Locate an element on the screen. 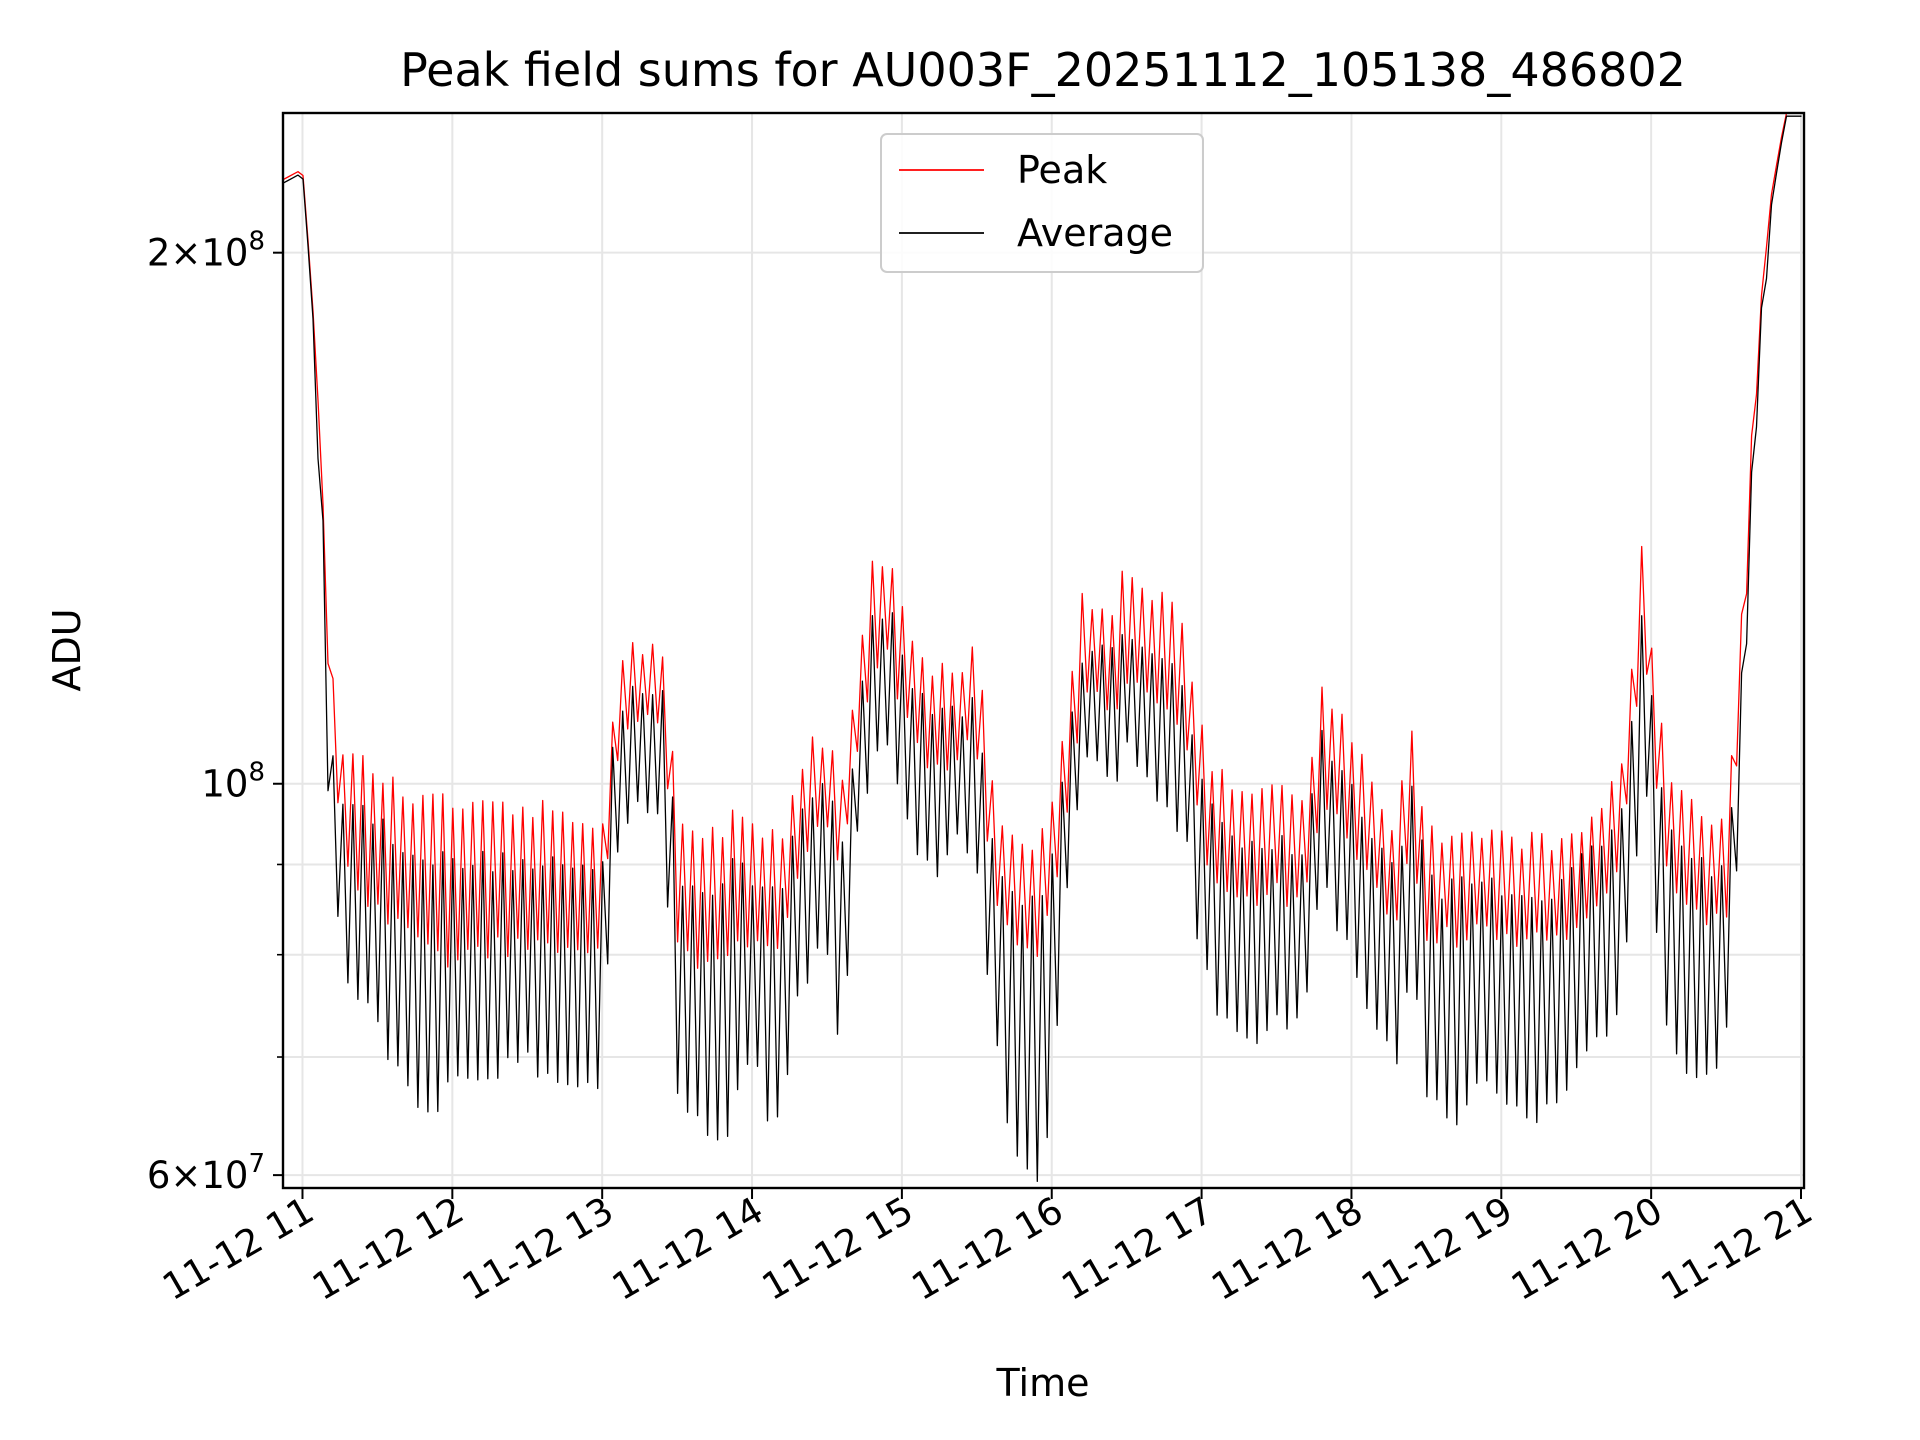 The width and height of the screenshot is (1920, 1440). legend: Peak Average is located at coordinates (1042, 203).